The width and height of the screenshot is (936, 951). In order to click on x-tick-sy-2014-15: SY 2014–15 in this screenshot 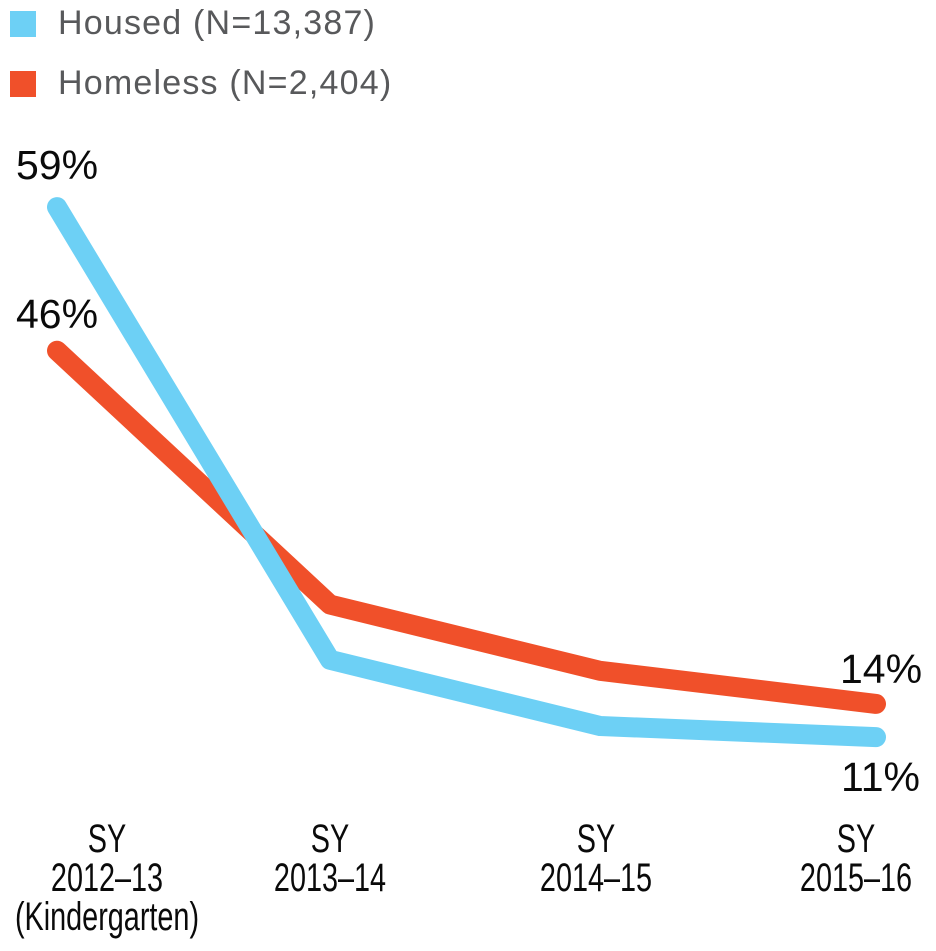, I will do `click(596, 858)`.